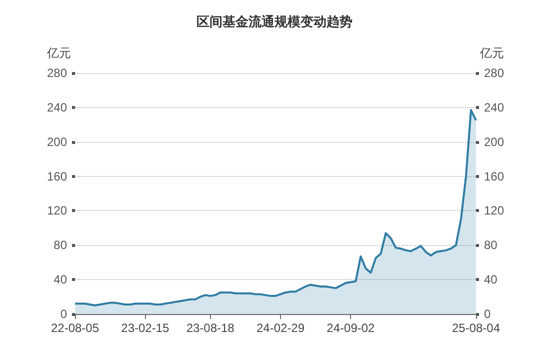 This screenshot has height=347, width=549. I want to click on y-tick-label: 200, so click(57, 141).